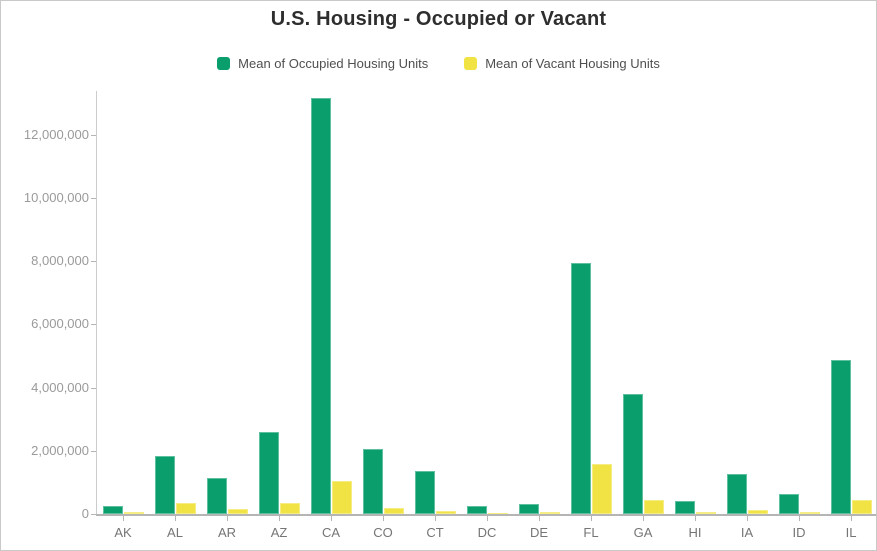 The image size is (877, 551). I want to click on bar-vacant-AR, so click(237, 511).